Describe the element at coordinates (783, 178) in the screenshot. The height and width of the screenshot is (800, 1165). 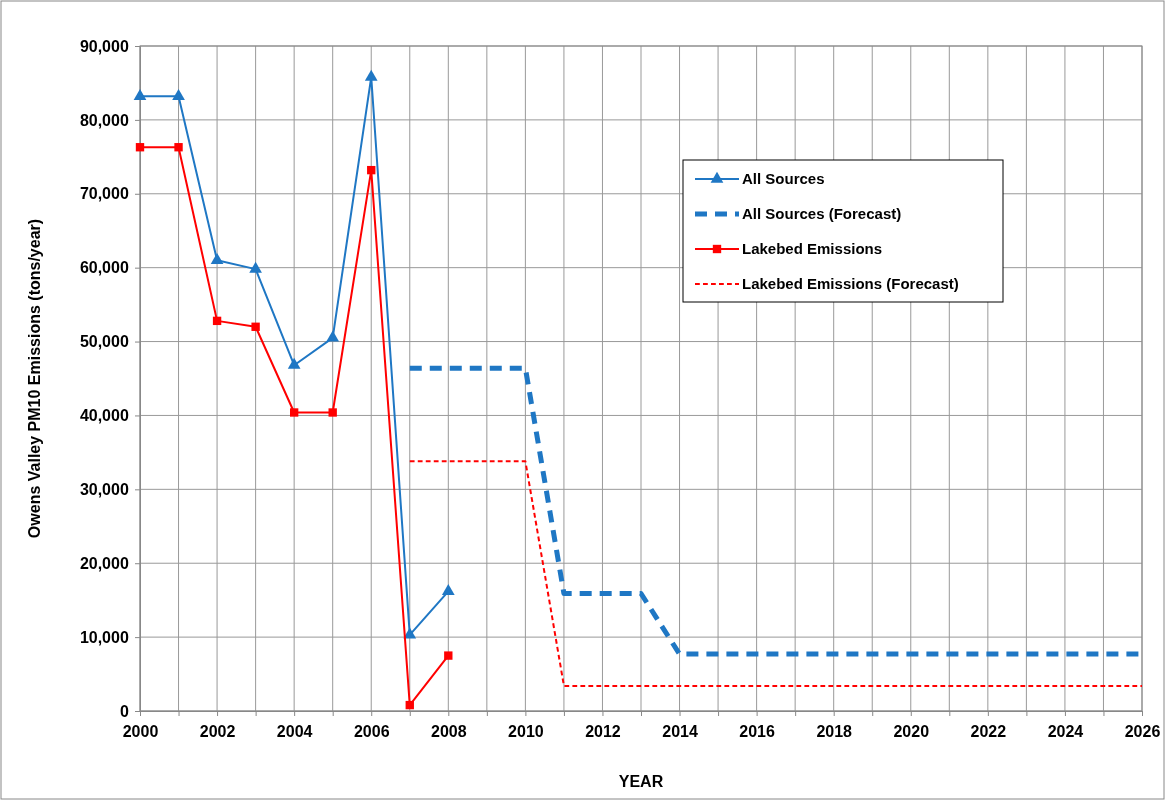
I see `legend-label: All Sources` at that location.